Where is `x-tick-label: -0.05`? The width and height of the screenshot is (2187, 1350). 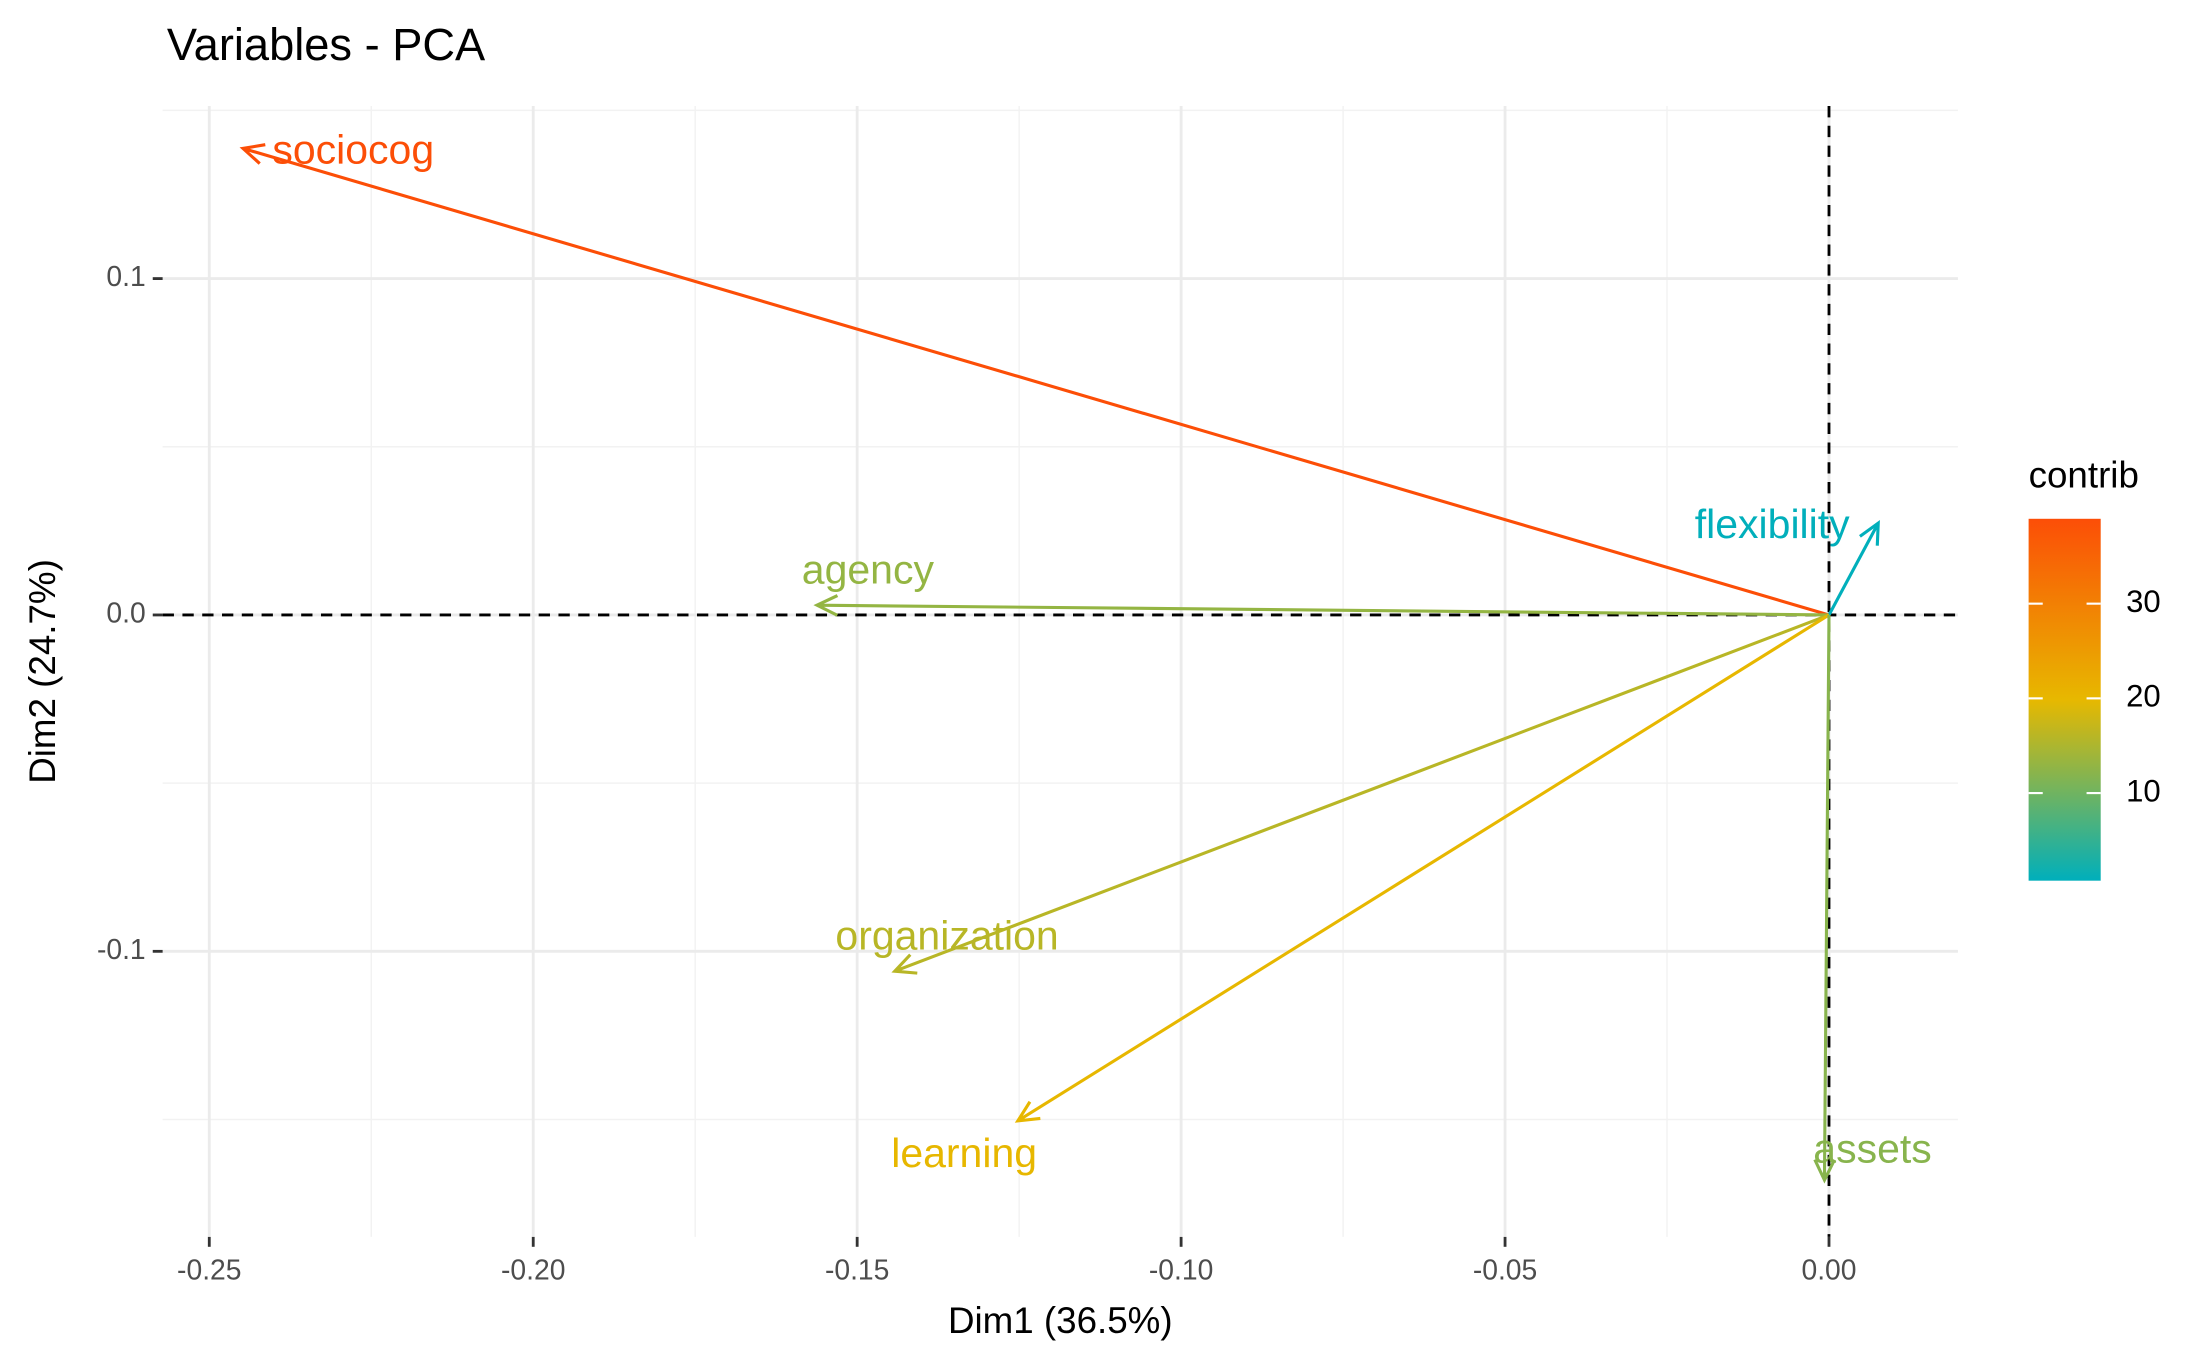 x-tick-label: -0.05 is located at coordinates (1505, 1270).